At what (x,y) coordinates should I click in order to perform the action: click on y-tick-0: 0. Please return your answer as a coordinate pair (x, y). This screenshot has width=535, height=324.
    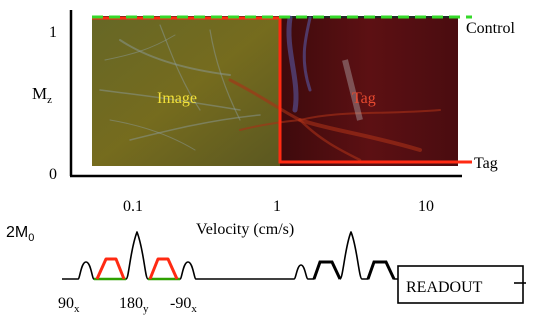
    Looking at the image, I should click on (53, 174).